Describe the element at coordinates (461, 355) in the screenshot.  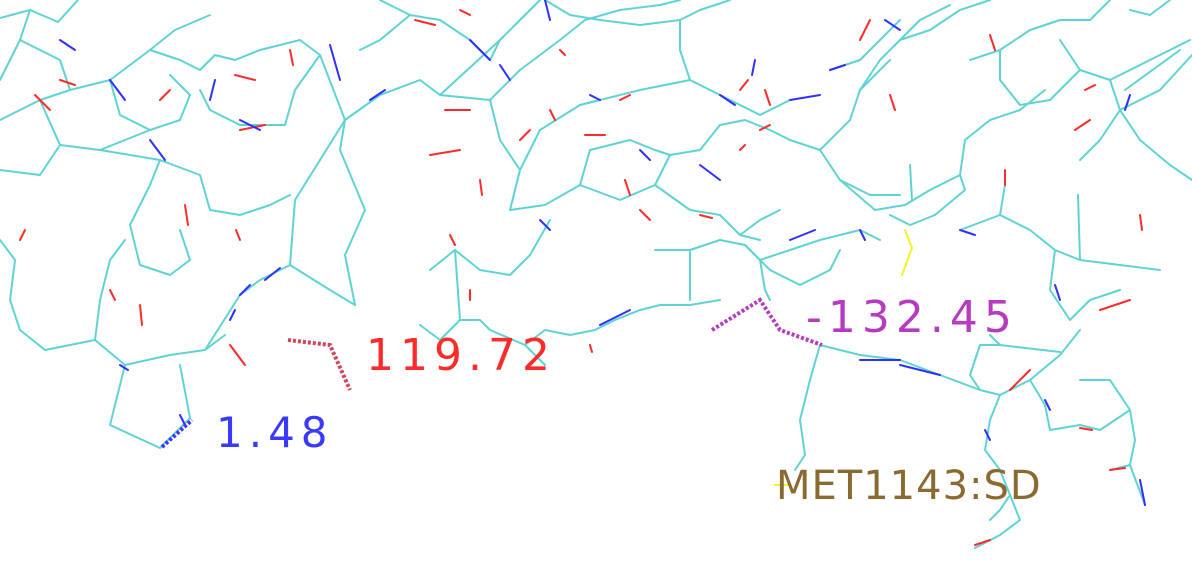
I see `angle-label: 119.72` at that location.